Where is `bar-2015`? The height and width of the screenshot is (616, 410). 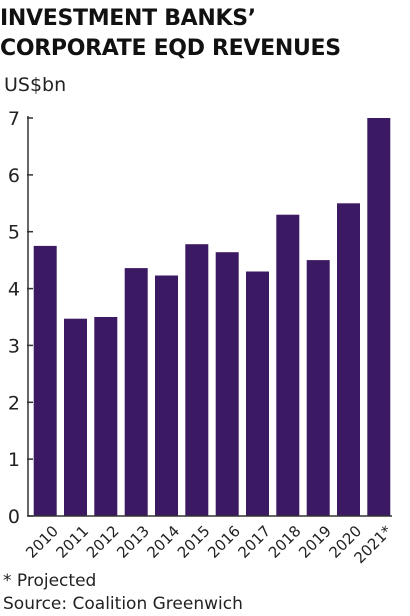 bar-2015 is located at coordinates (197, 380).